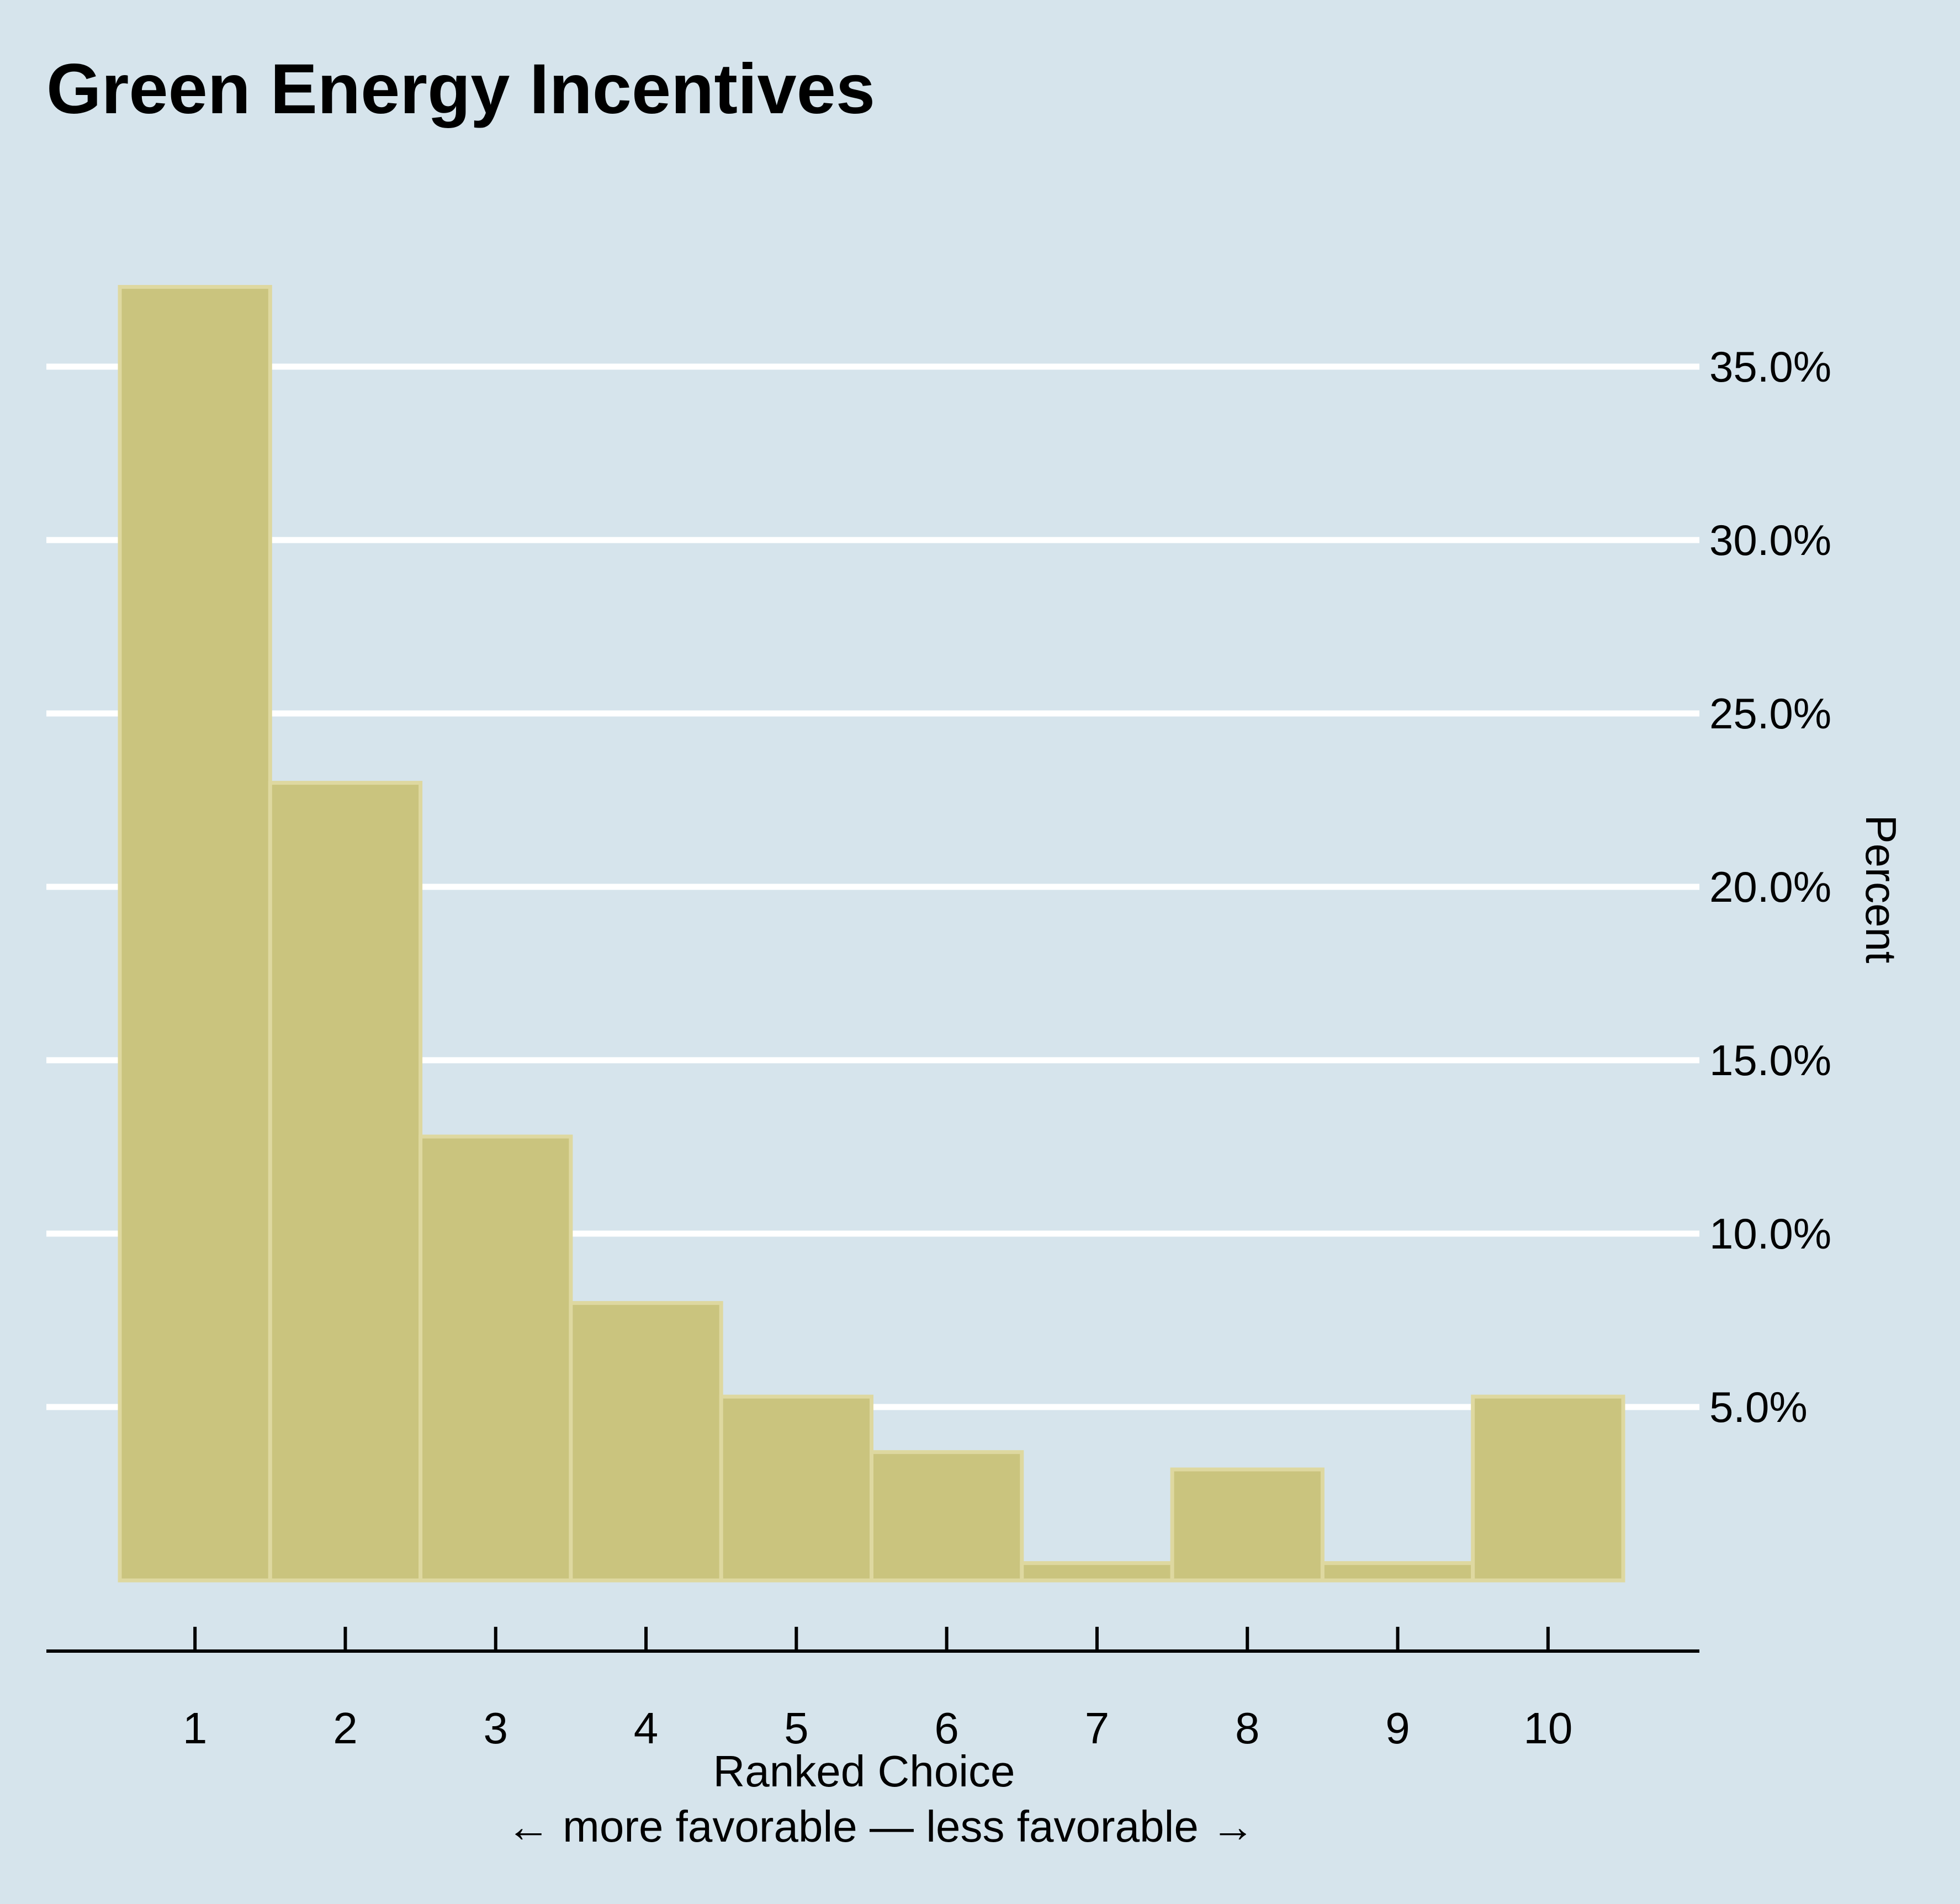  Describe the element at coordinates (1758, 1407) in the screenshot. I see `y-tick-label: 5.0%` at that location.